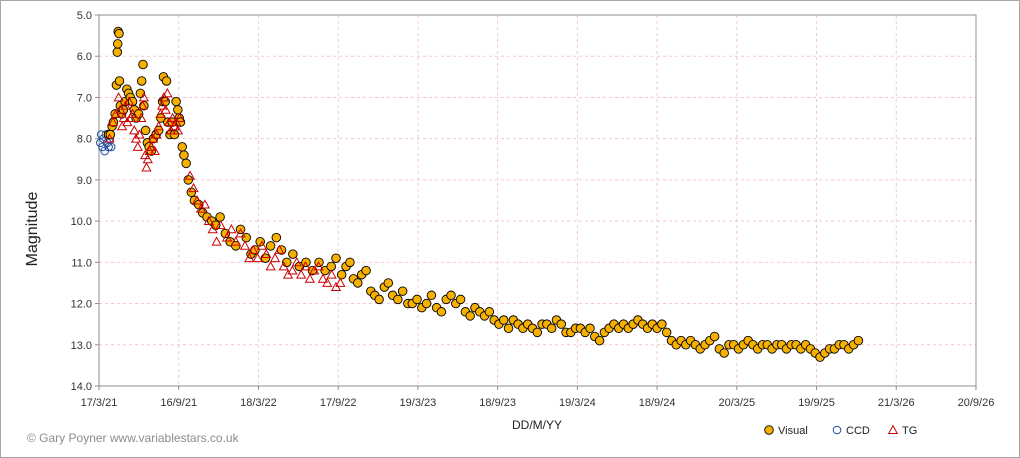 Image resolution: width=1020 pixels, height=458 pixels. I want to click on y-tick-label: 5.0, so click(84, 16).